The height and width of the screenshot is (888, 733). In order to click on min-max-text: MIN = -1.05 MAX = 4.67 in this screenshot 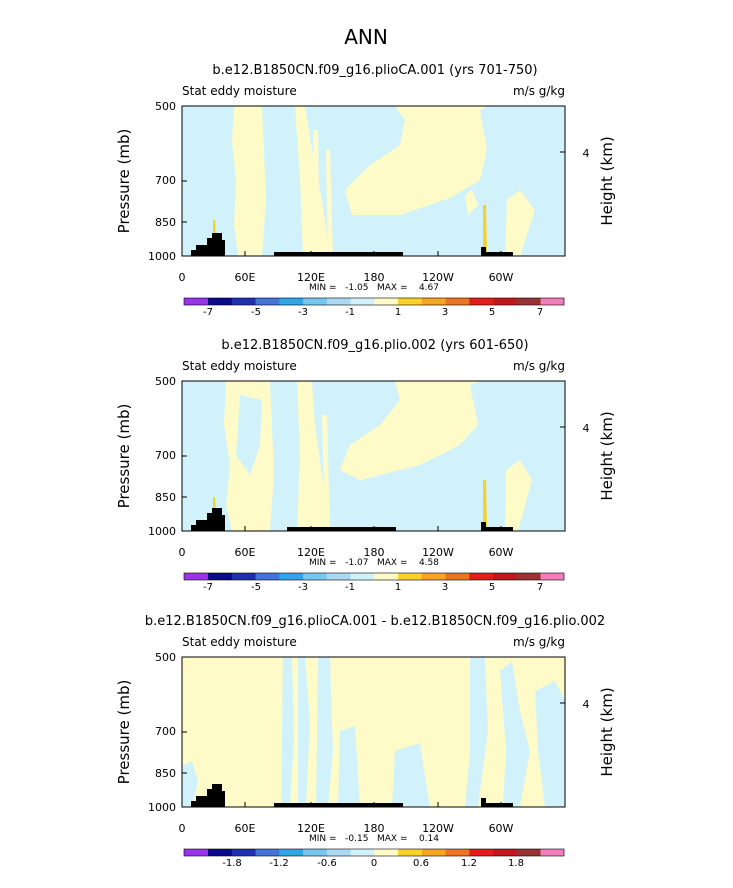, I will do `click(374, 288)`.